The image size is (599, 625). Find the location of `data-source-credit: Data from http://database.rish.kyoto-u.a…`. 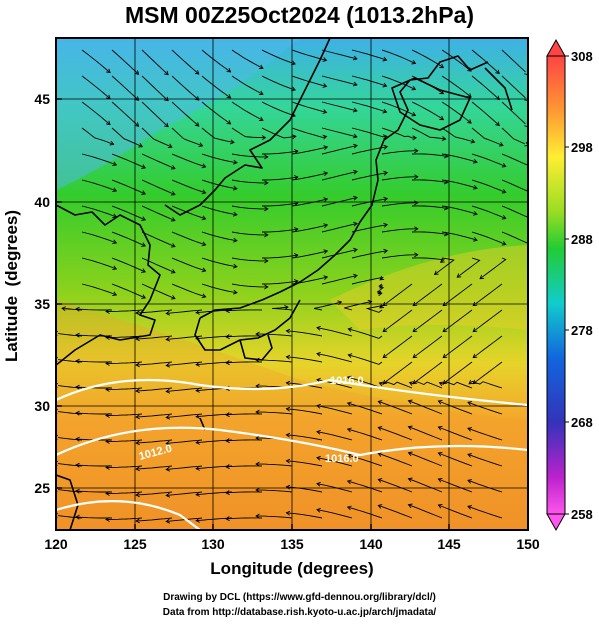

data-source-credit: Data from http://database.rish.kyoto-u.a… is located at coordinates (299, 612).